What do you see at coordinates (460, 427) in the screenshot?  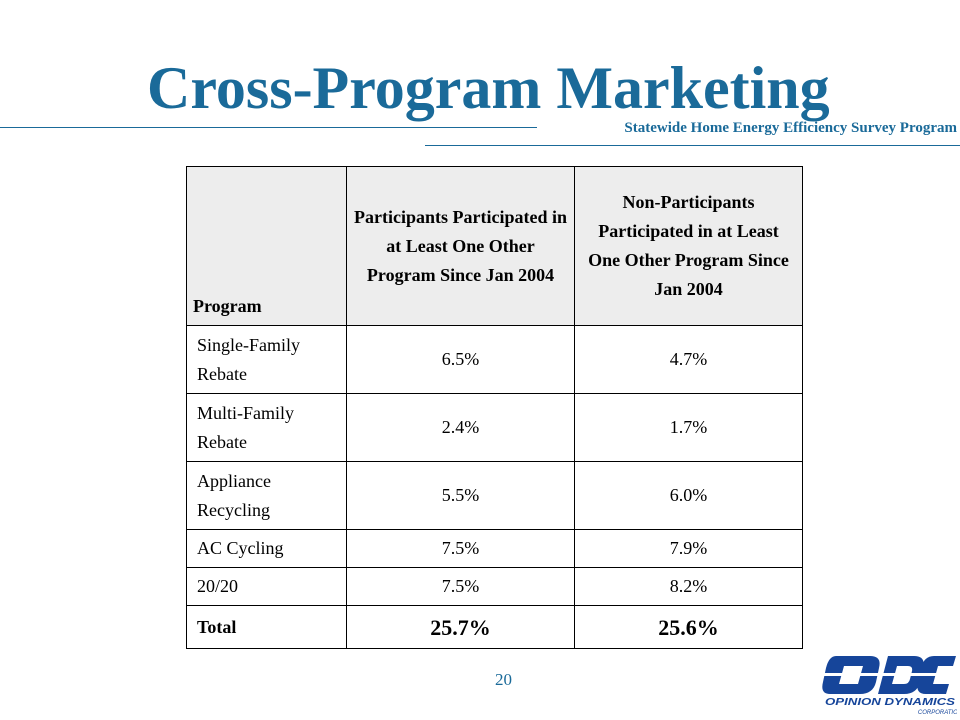 I see `participants-value: 2.4%` at bounding box center [460, 427].